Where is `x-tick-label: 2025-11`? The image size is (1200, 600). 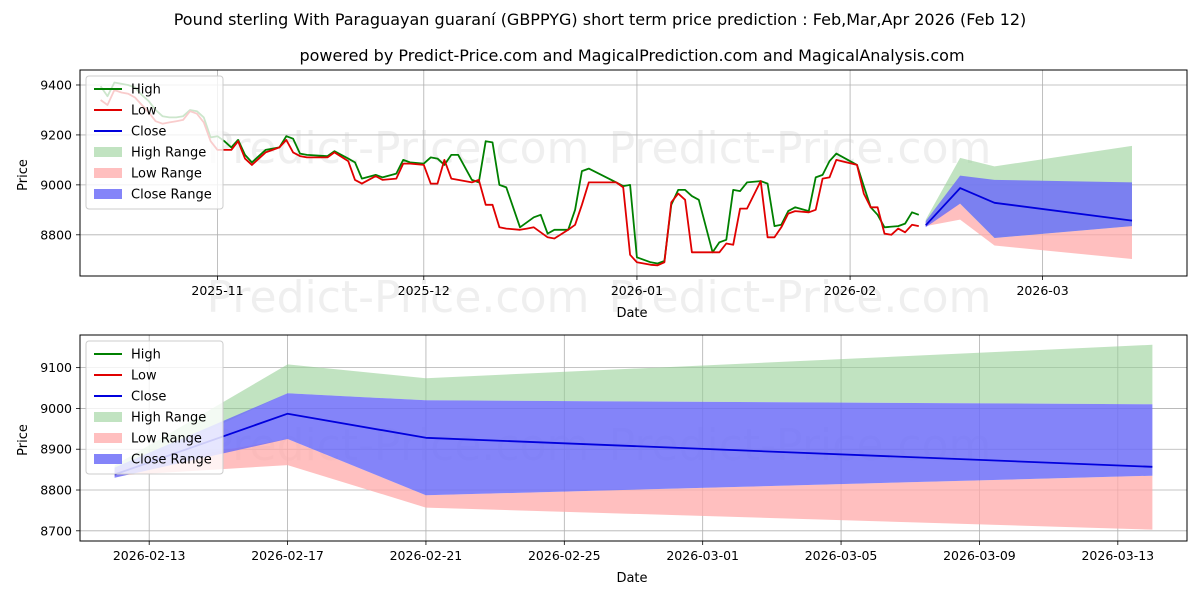
x-tick-label: 2025-11 is located at coordinates (217, 290).